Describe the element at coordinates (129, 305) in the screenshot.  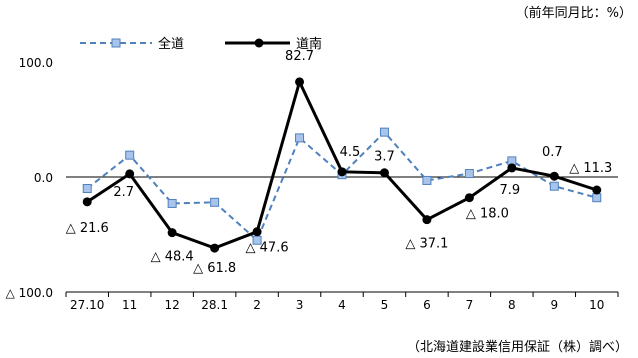
I see `x-tick-label: 11` at that location.